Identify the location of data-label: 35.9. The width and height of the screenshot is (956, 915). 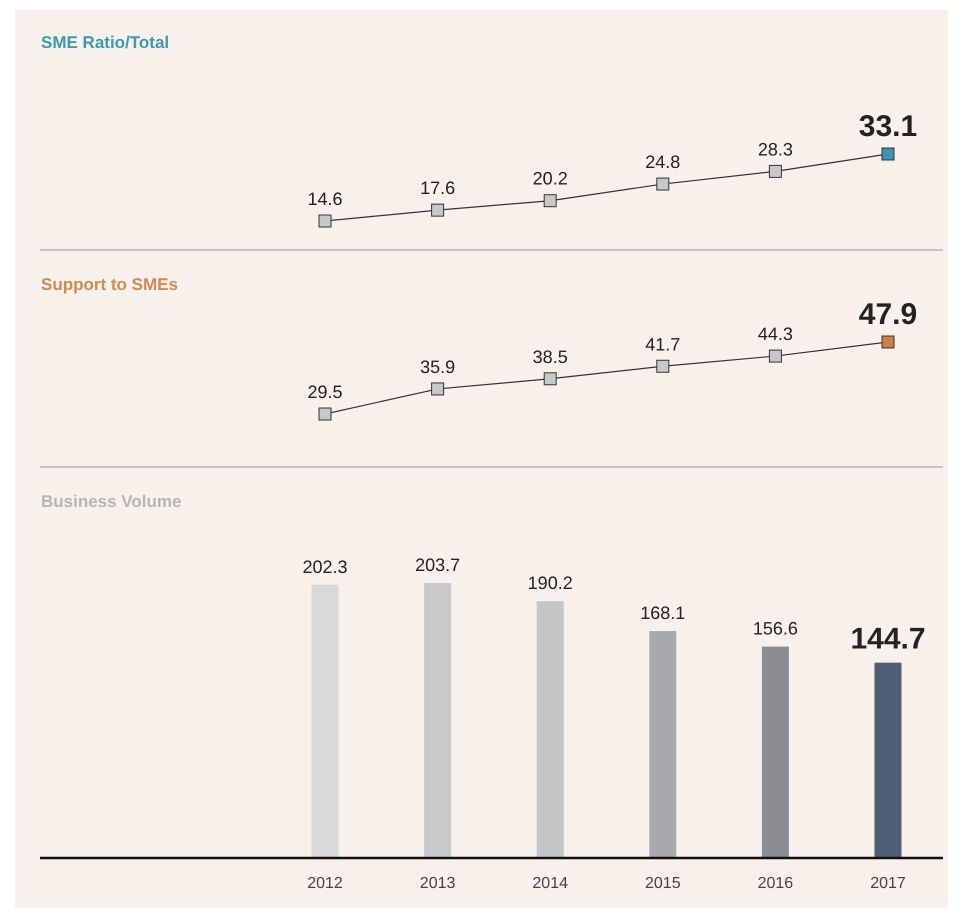
(438, 366).